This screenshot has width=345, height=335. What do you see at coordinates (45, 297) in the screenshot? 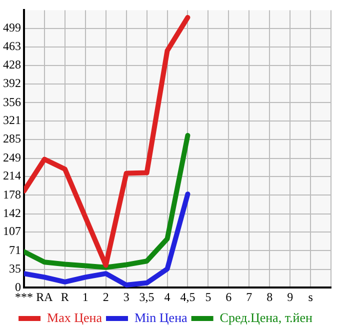
I see `x-tick-label: RA` at bounding box center [45, 297].